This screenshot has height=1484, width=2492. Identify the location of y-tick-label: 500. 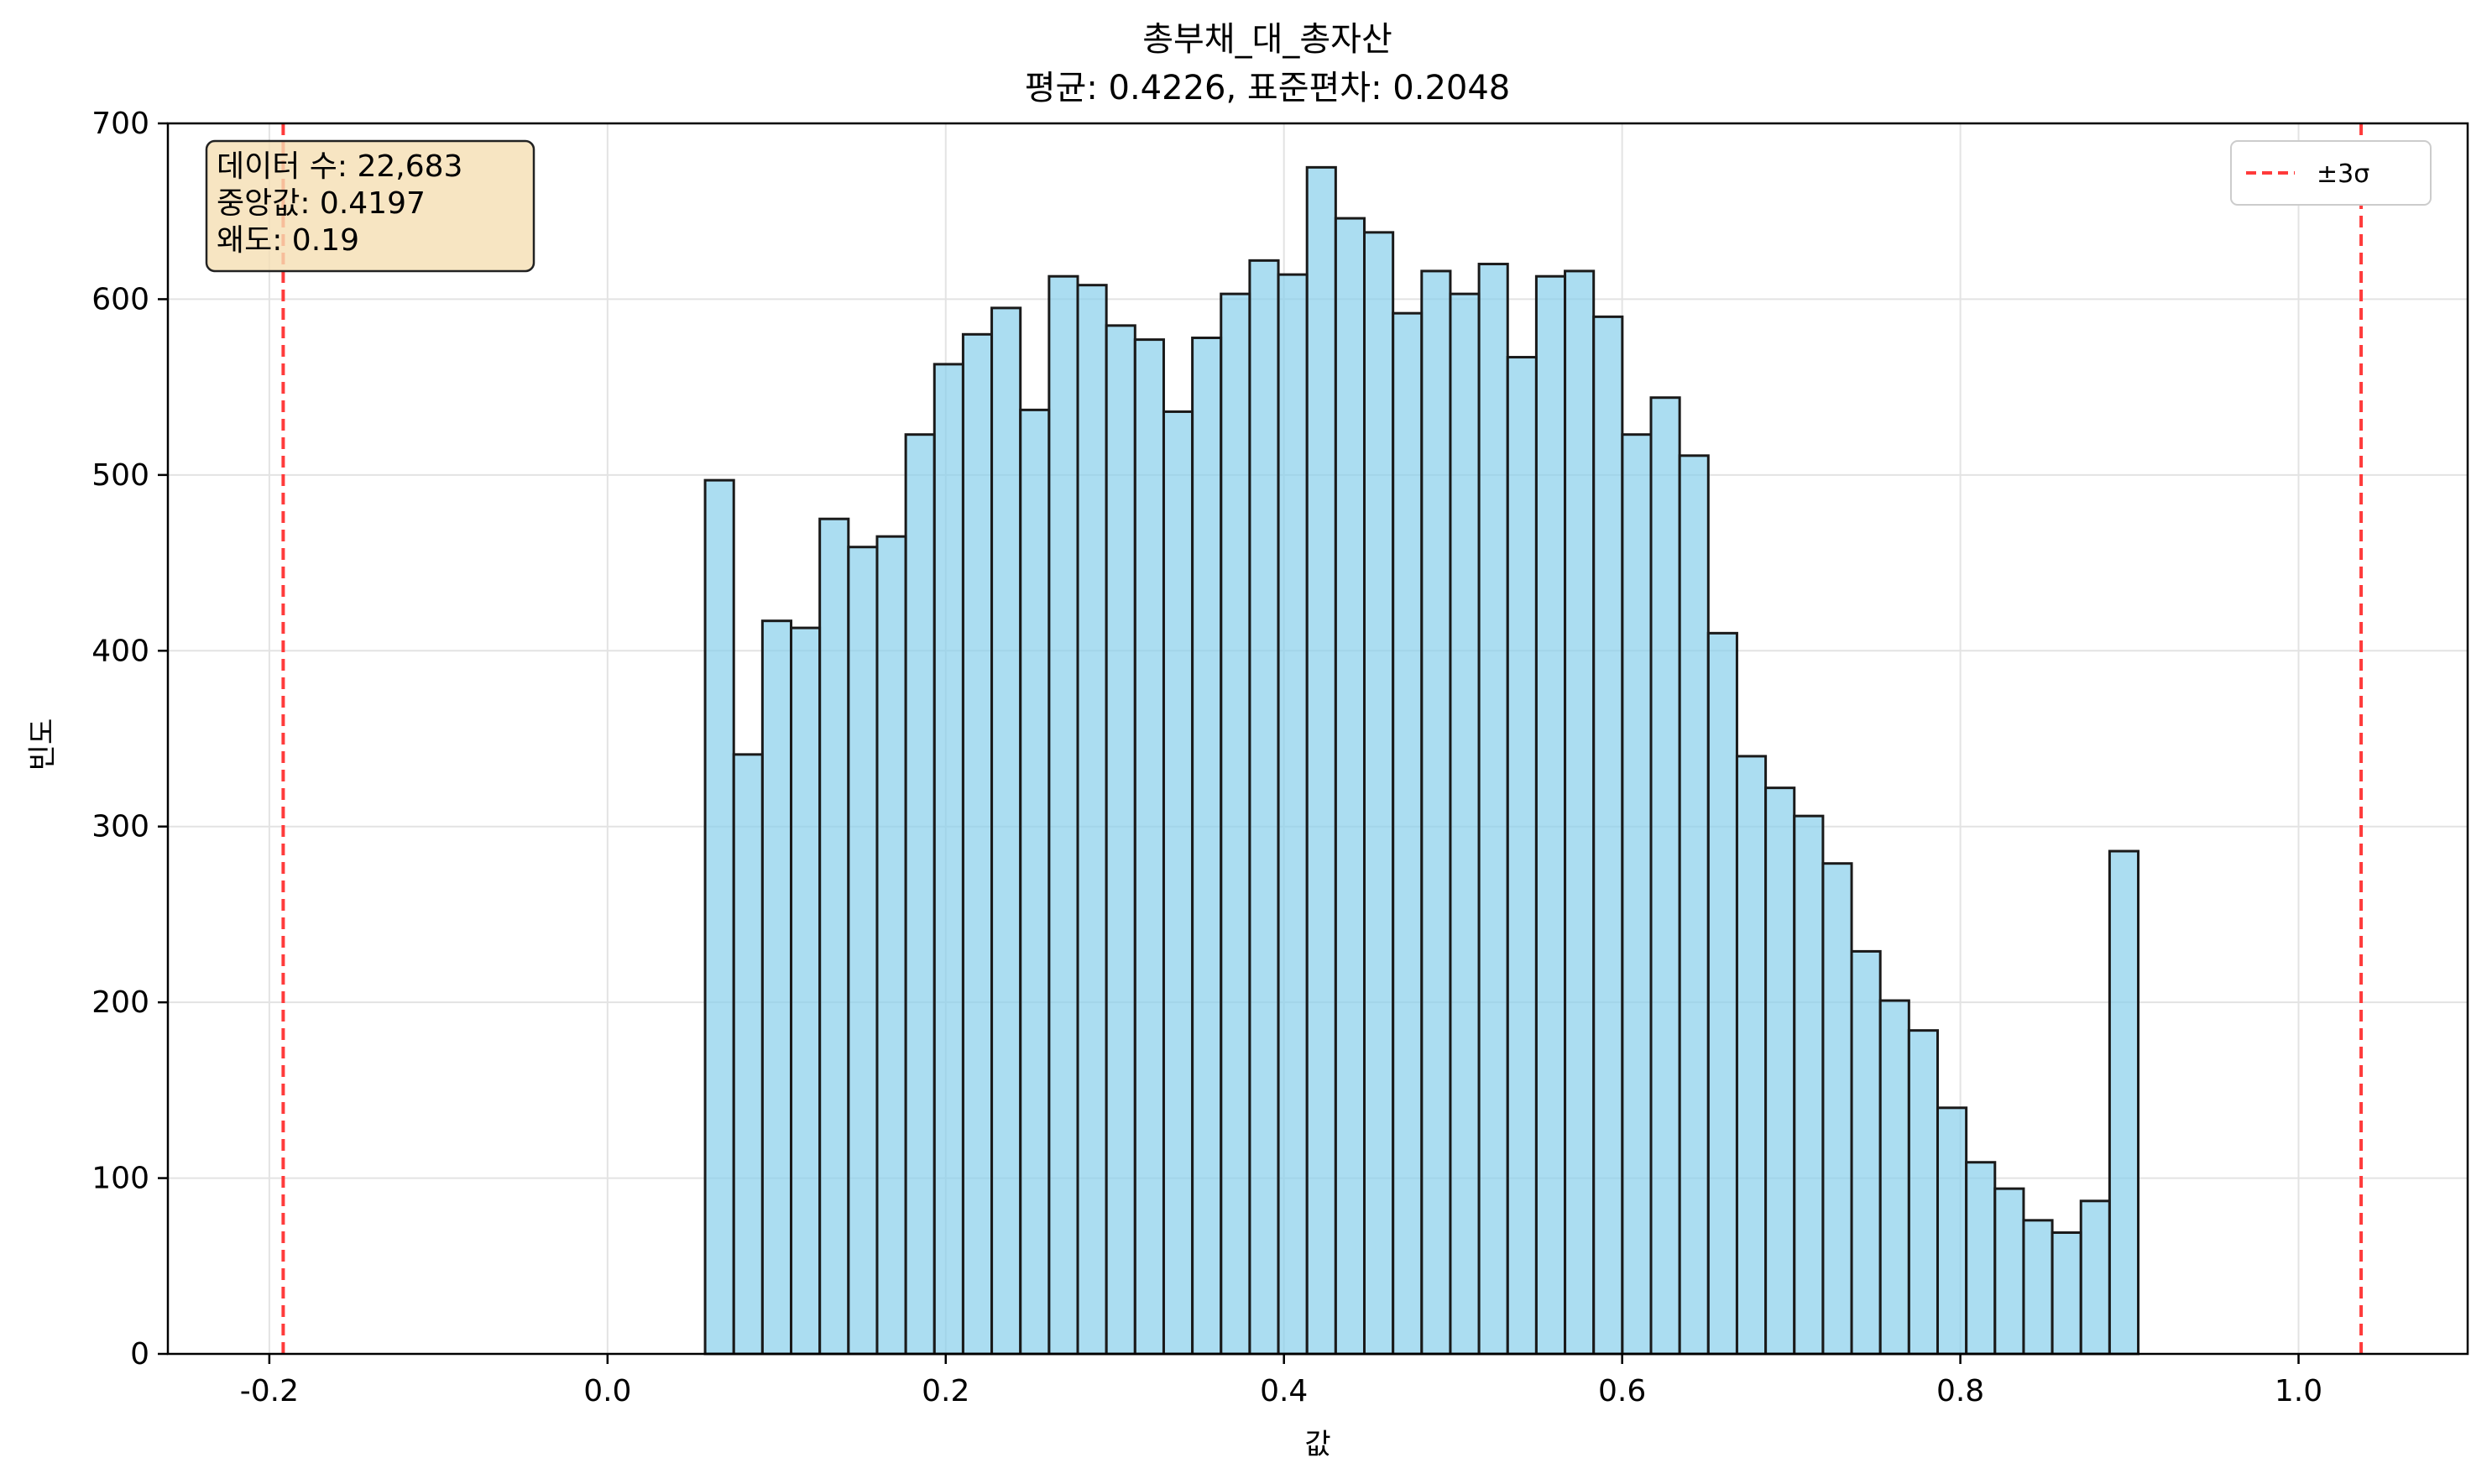
(120, 475).